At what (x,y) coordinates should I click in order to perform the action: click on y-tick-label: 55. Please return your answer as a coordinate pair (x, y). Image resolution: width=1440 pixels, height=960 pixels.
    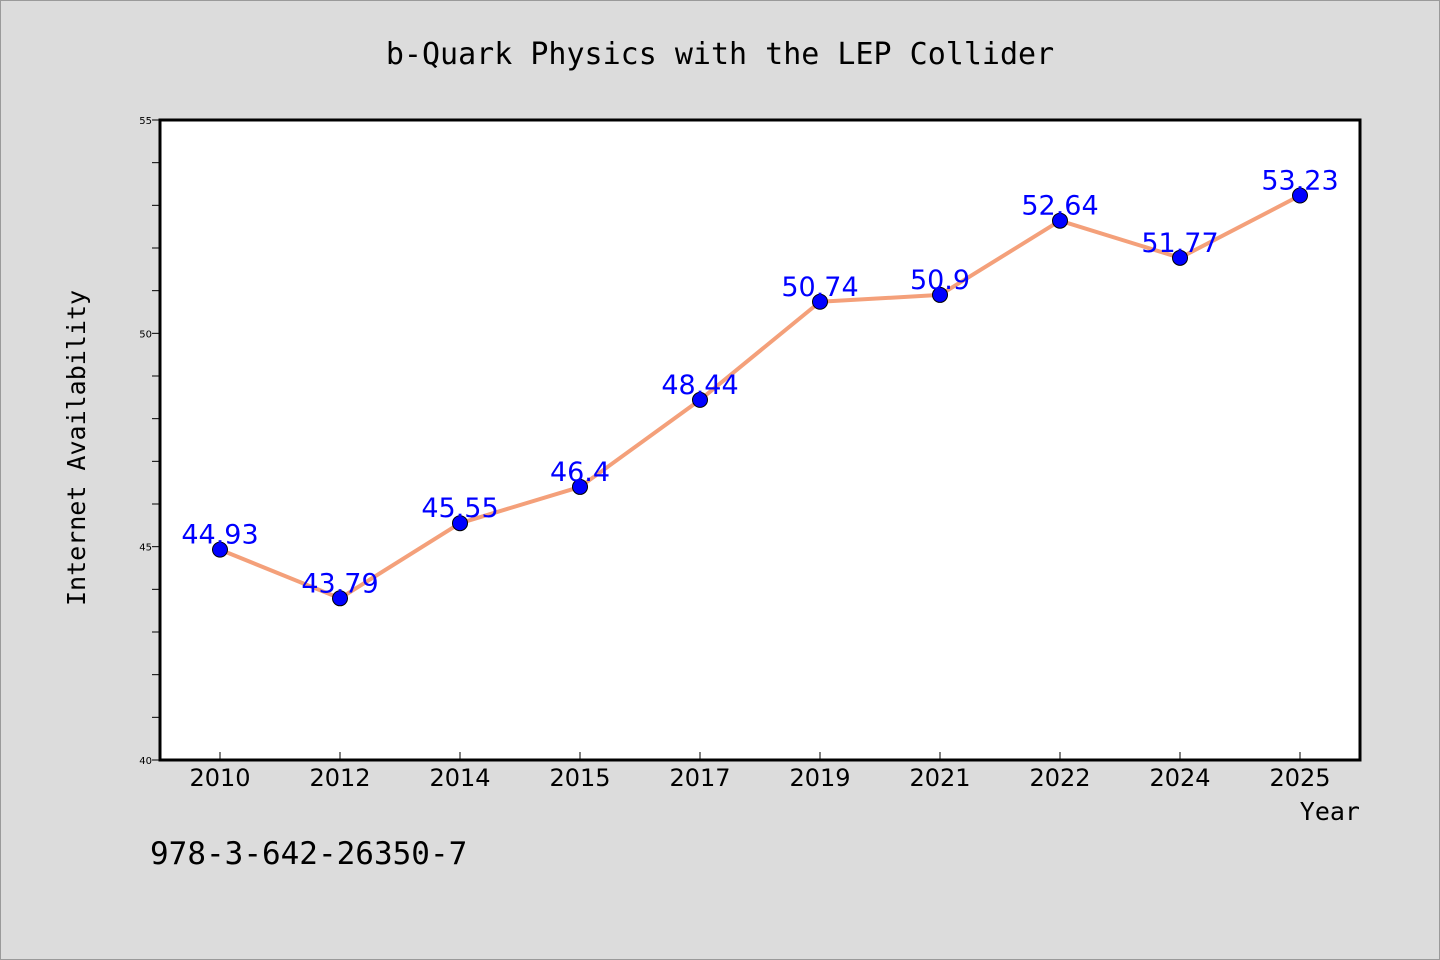
    Looking at the image, I should click on (145, 121).